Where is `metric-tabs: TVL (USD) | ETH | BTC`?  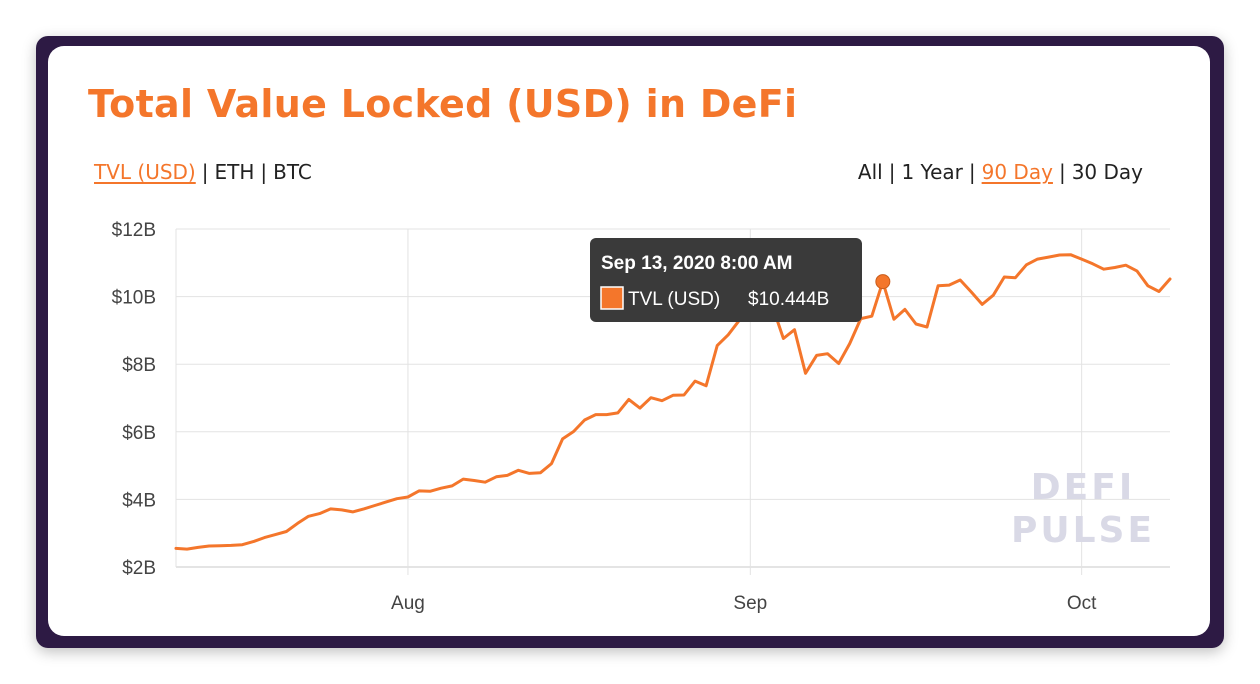
metric-tabs: TVL (USD) | ETH | BTC is located at coordinates (203, 172).